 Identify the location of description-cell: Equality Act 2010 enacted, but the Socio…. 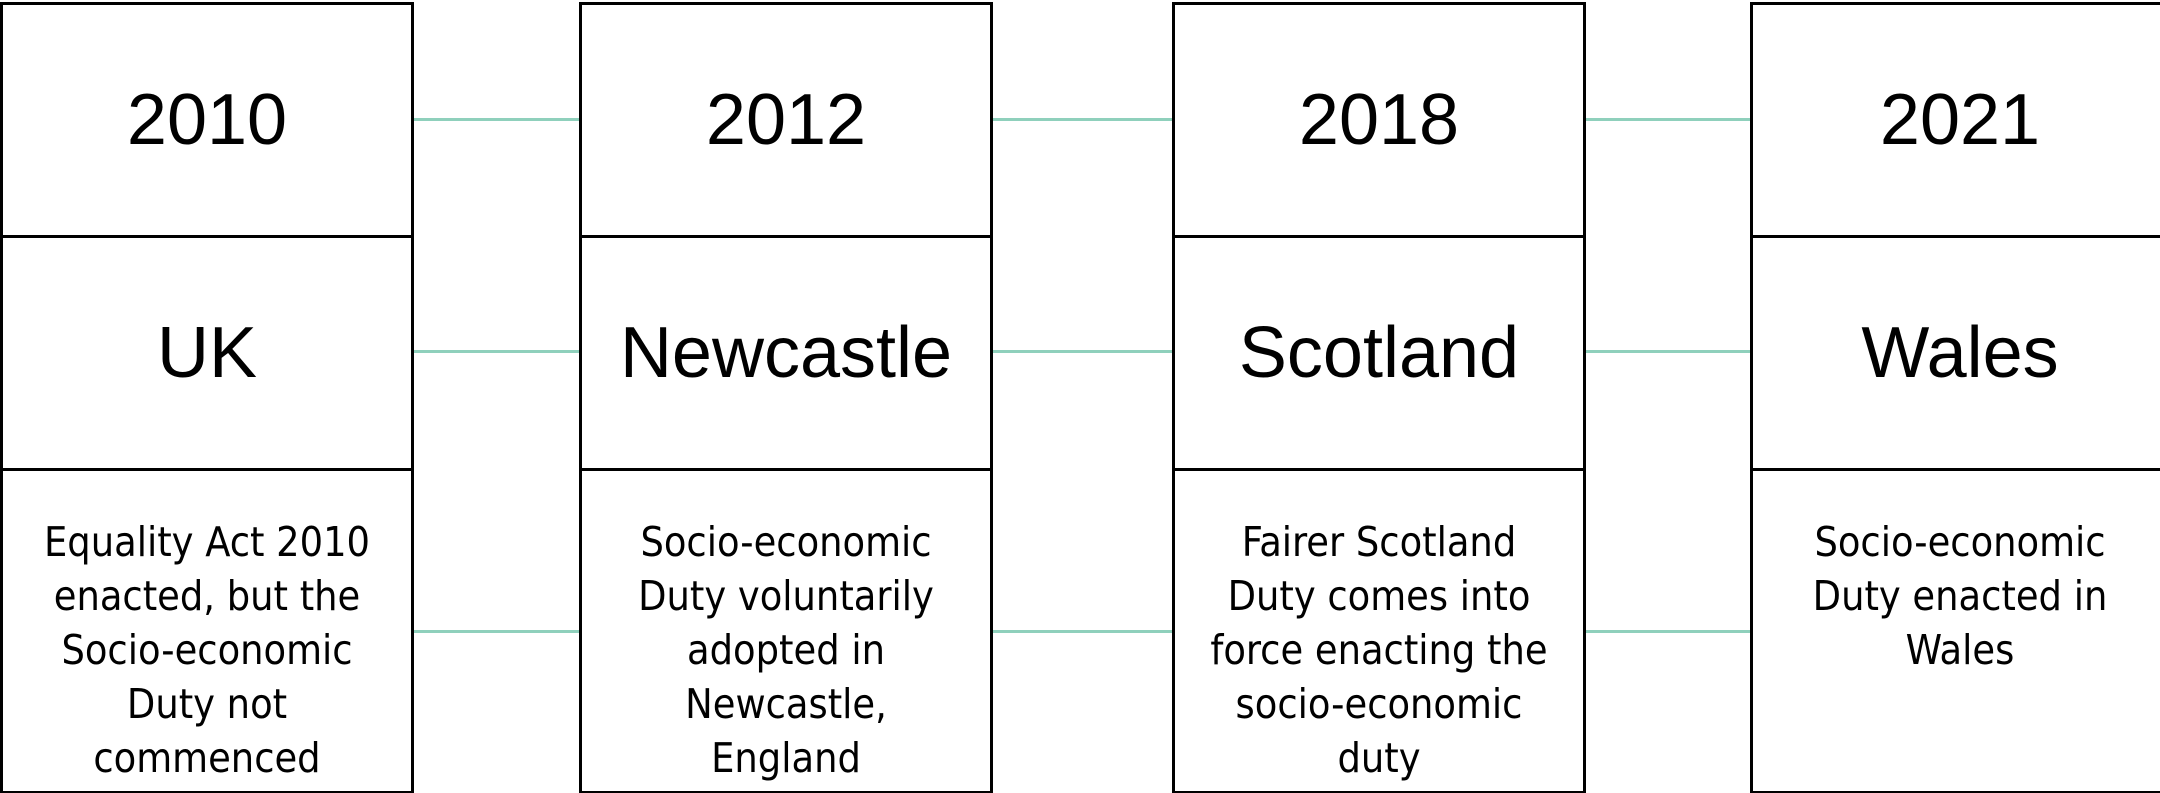
(207, 630).